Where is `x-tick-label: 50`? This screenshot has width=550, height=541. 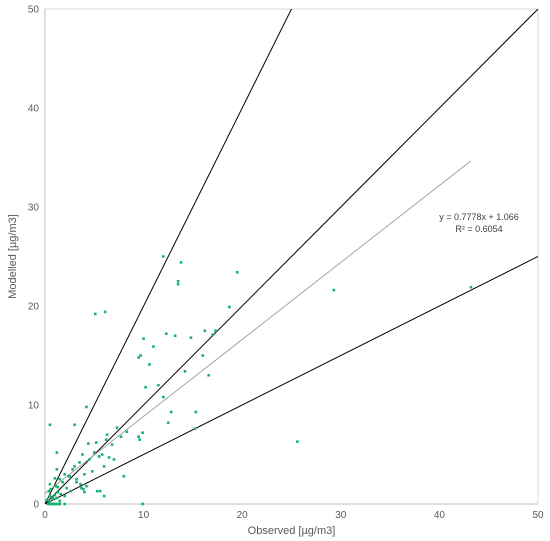 x-tick-label: 50 is located at coordinates (538, 515).